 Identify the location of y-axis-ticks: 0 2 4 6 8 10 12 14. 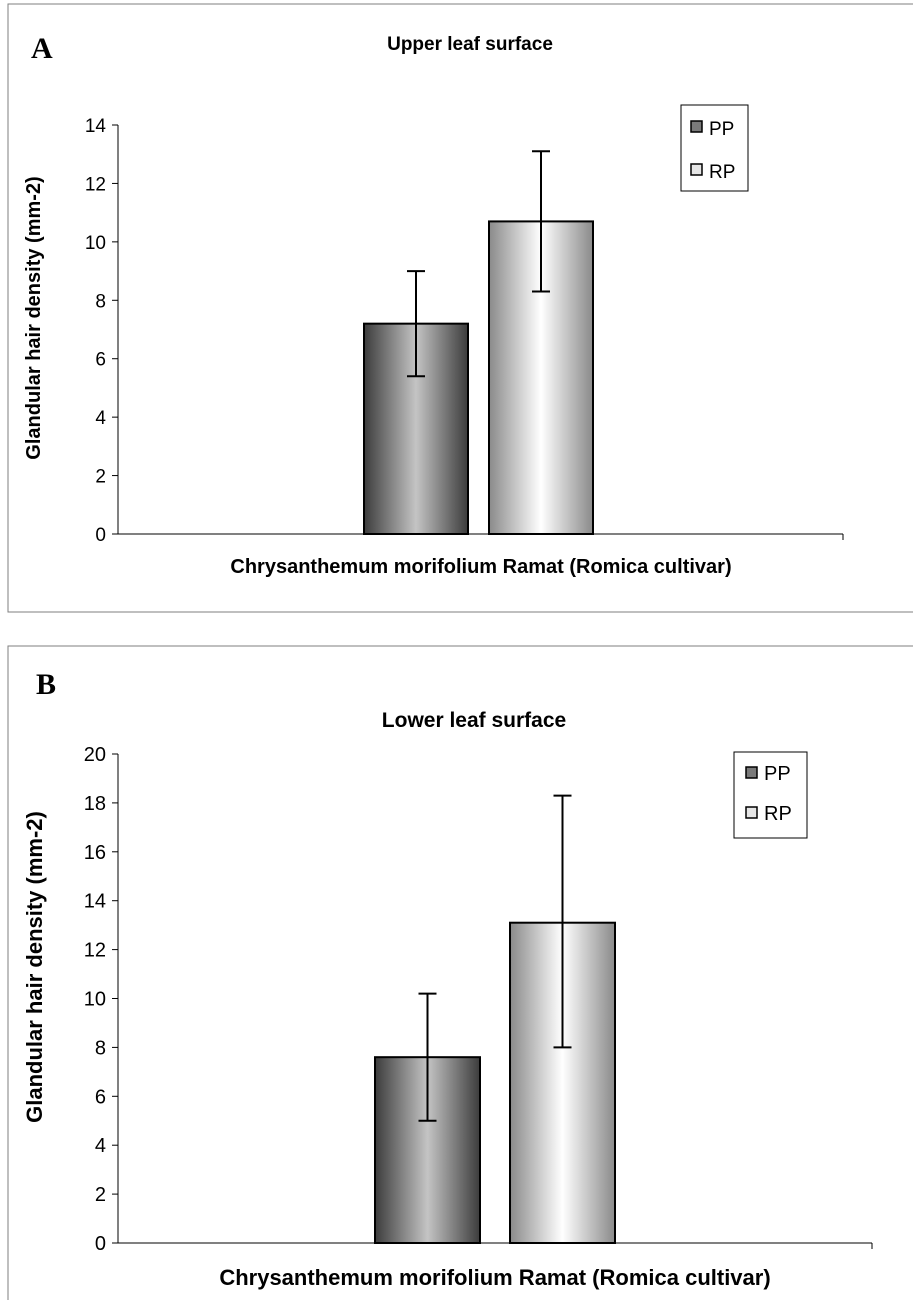
(101, 331).